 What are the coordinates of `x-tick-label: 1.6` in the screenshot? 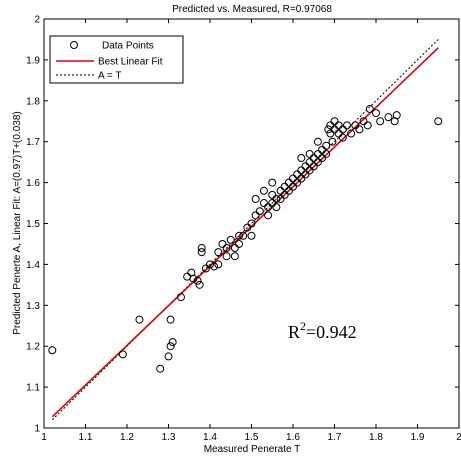 It's located at (293, 437).